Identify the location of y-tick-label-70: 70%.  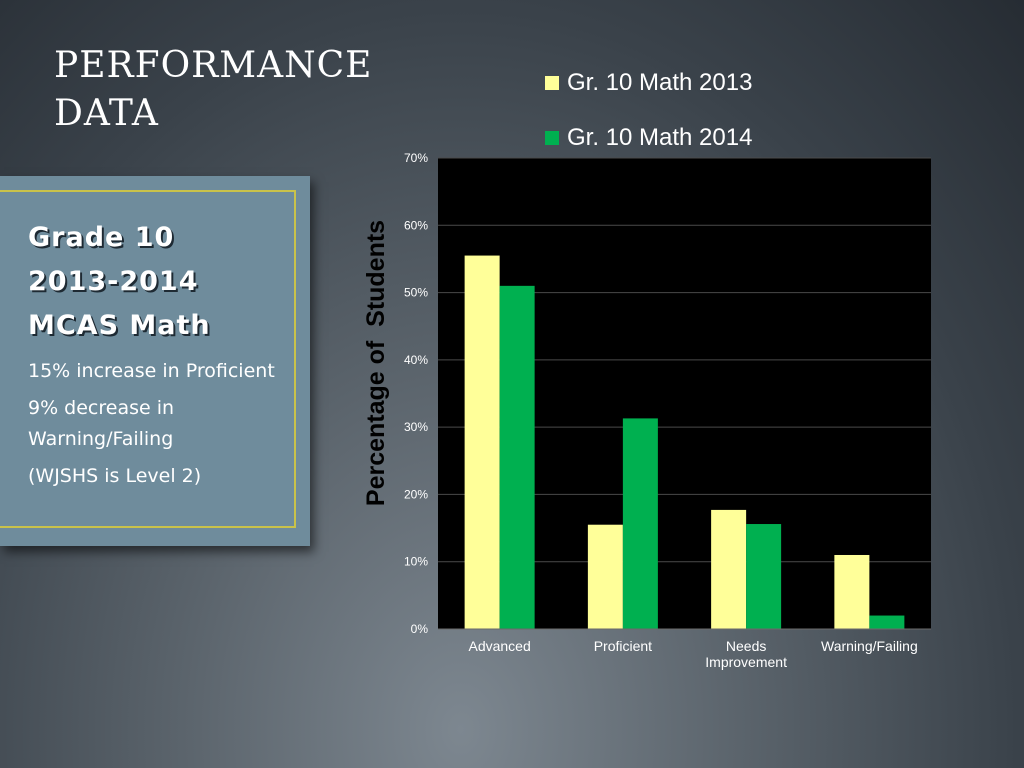
(416, 158).